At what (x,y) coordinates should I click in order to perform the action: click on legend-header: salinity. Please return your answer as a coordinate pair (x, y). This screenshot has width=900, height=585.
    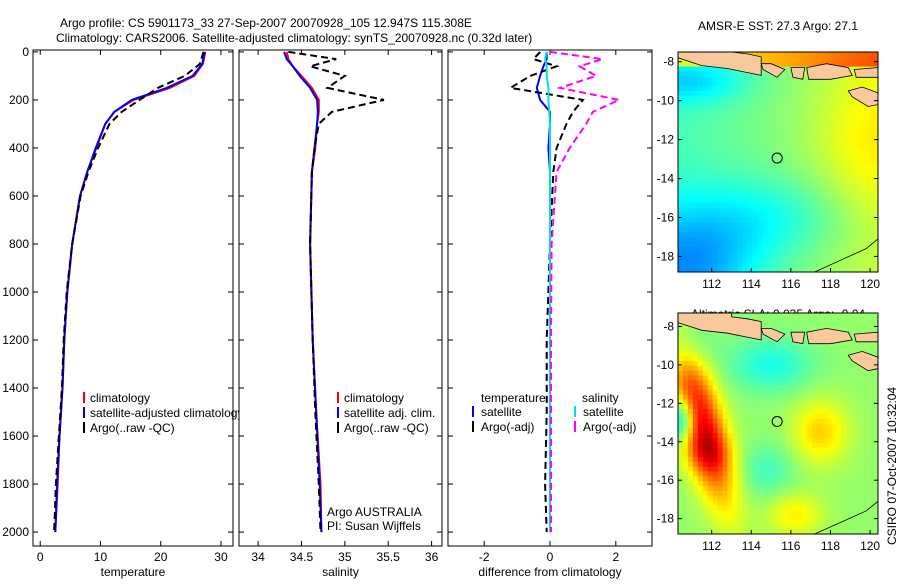
    Looking at the image, I should click on (600, 398).